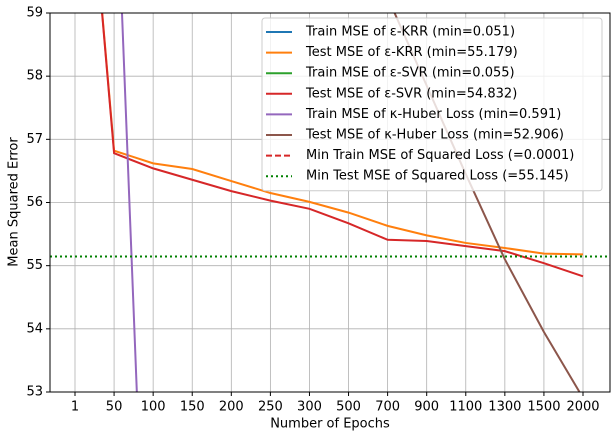 The image size is (615, 439). What do you see at coordinates (410, 32) in the screenshot?
I see `legend-label: Train MSE of ε-KRR (min=0.051)` at bounding box center [410, 32].